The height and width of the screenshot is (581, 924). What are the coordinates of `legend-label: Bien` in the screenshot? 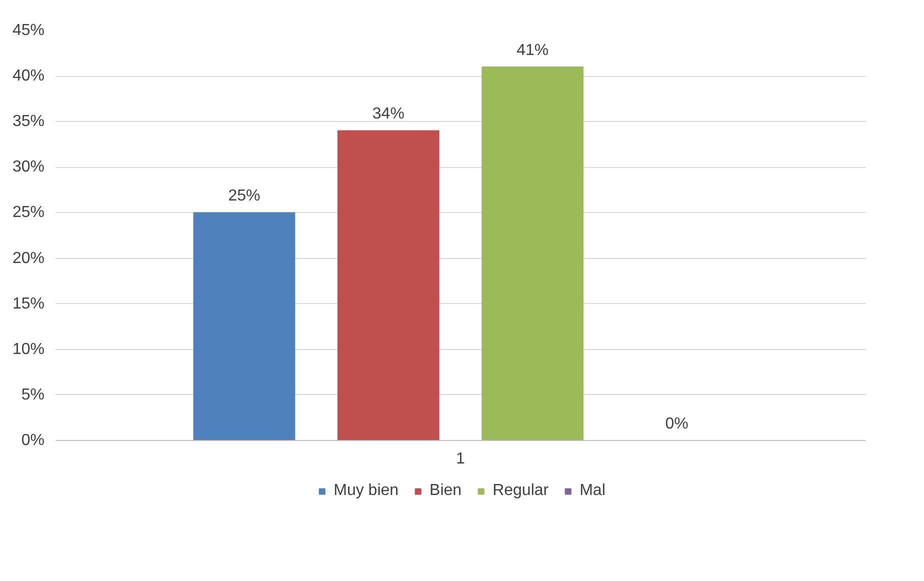 It's located at (446, 491).